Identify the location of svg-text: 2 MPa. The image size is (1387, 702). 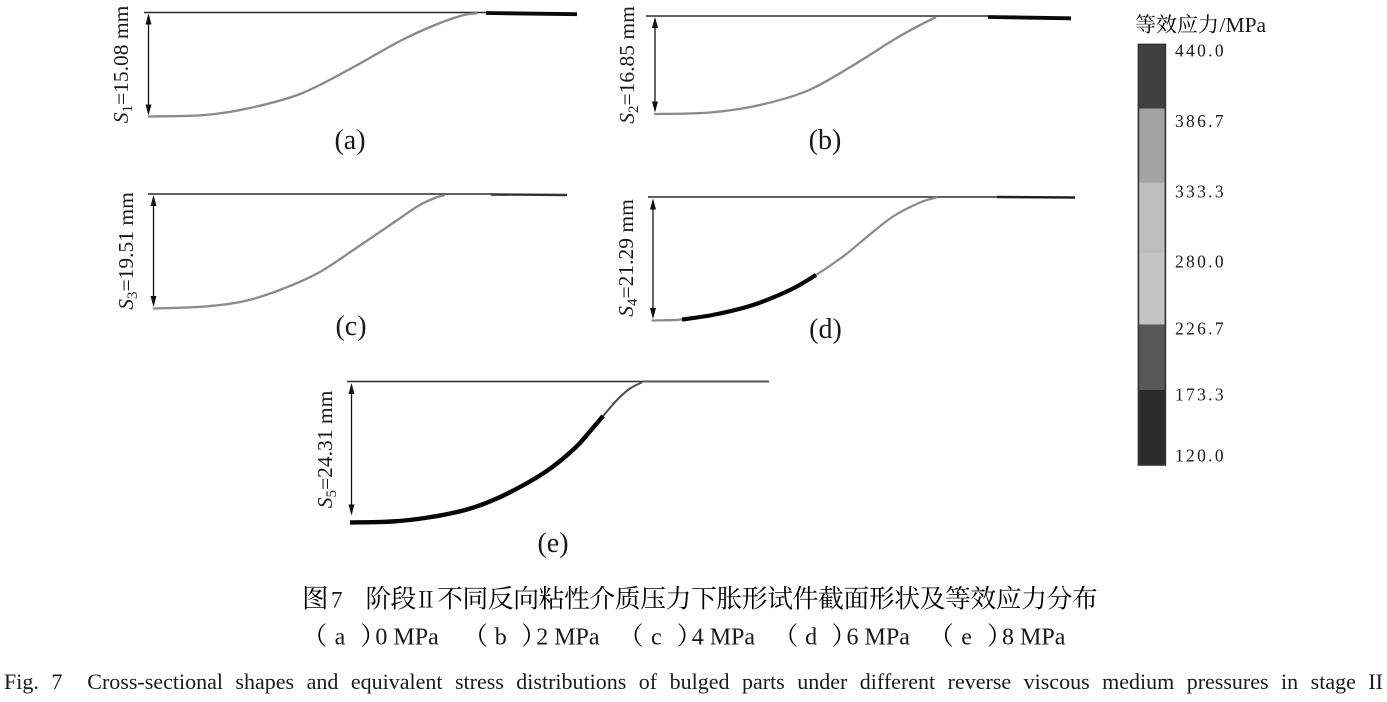
(568, 638).